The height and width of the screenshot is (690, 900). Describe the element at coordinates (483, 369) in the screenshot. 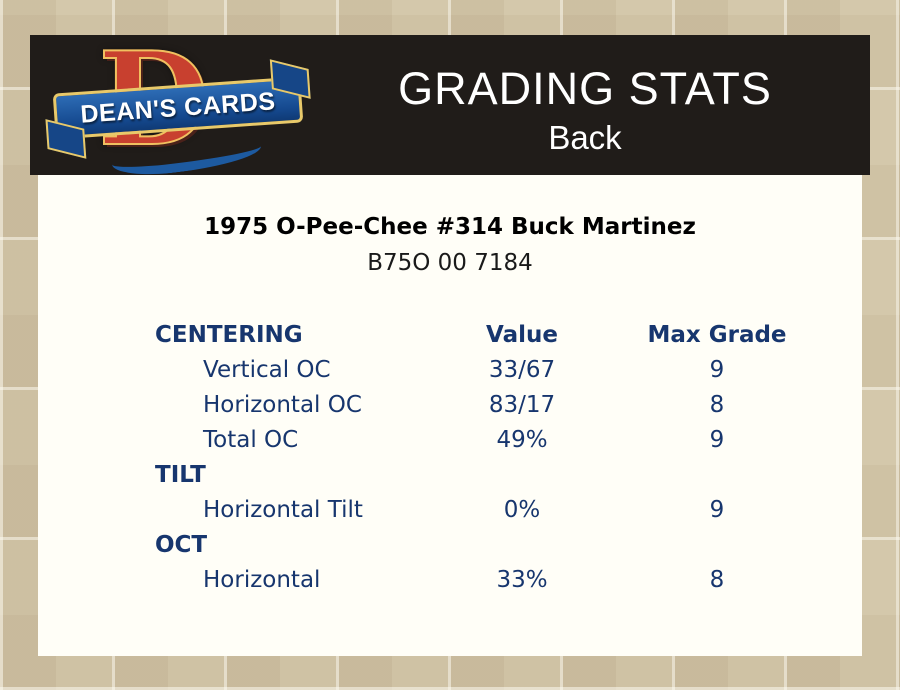

I see `table-row: Vertical OC 33/67 9` at that location.